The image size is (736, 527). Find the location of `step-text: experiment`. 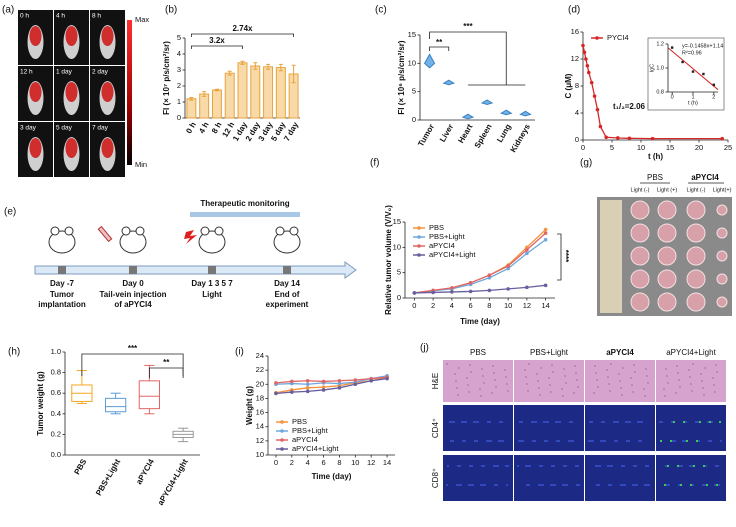

step-text: experiment is located at coordinates (287, 304).